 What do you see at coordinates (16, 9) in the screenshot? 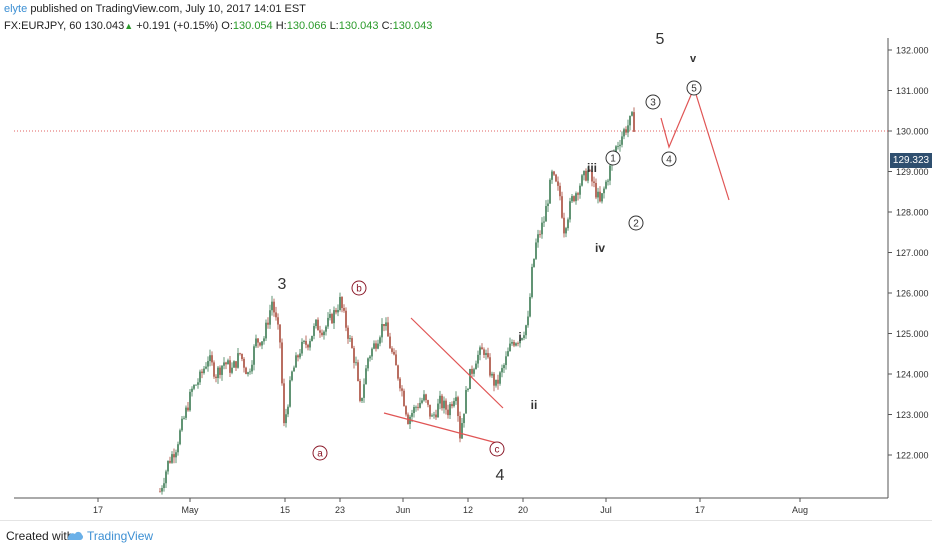
I see `author-name: elyte` at bounding box center [16, 9].